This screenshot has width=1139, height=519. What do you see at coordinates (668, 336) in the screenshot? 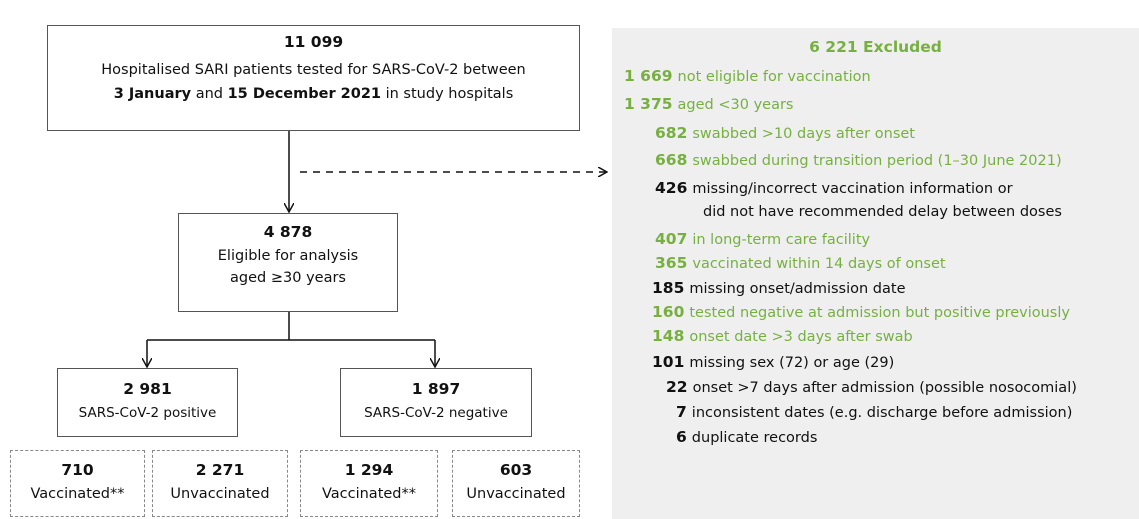
I see `excluded-count: 148` at bounding box center [668, 336].